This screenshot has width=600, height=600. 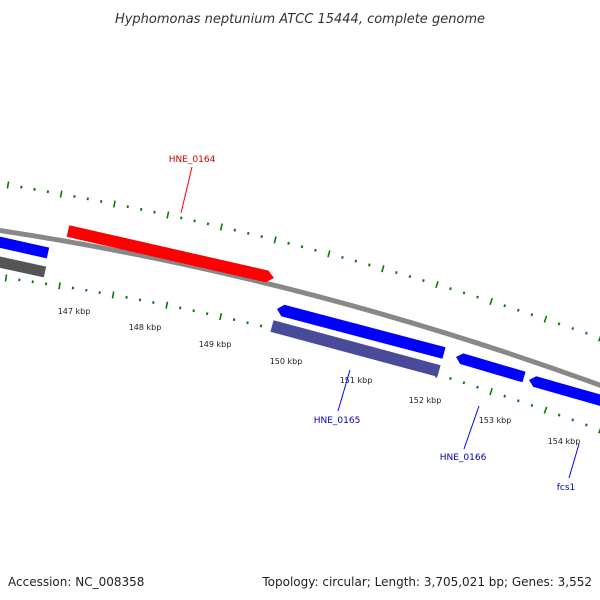 I want to click on gene-label-hne-0166: HNE_0166, so click(x=463, y=458).